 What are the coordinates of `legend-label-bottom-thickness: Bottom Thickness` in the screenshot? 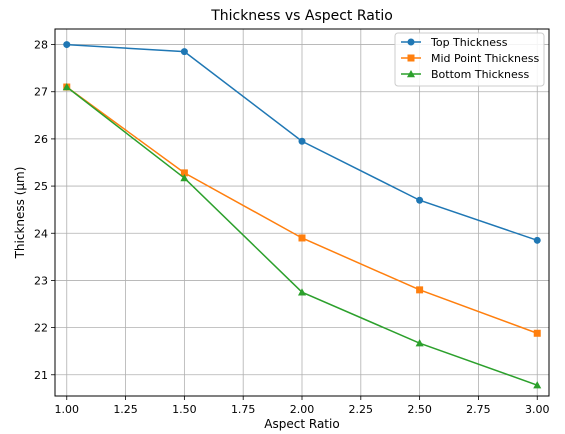 It's located at (480, 74).